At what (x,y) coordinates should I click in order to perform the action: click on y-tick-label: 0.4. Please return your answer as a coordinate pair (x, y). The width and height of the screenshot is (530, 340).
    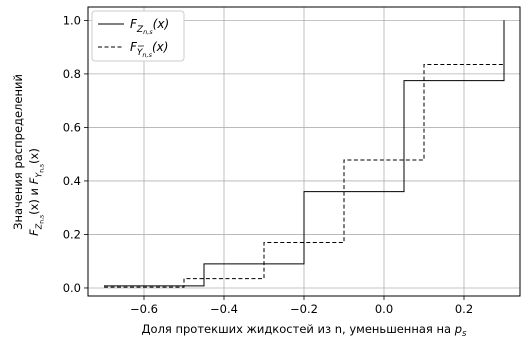
    Looking at the image, I should click on (72, 181).